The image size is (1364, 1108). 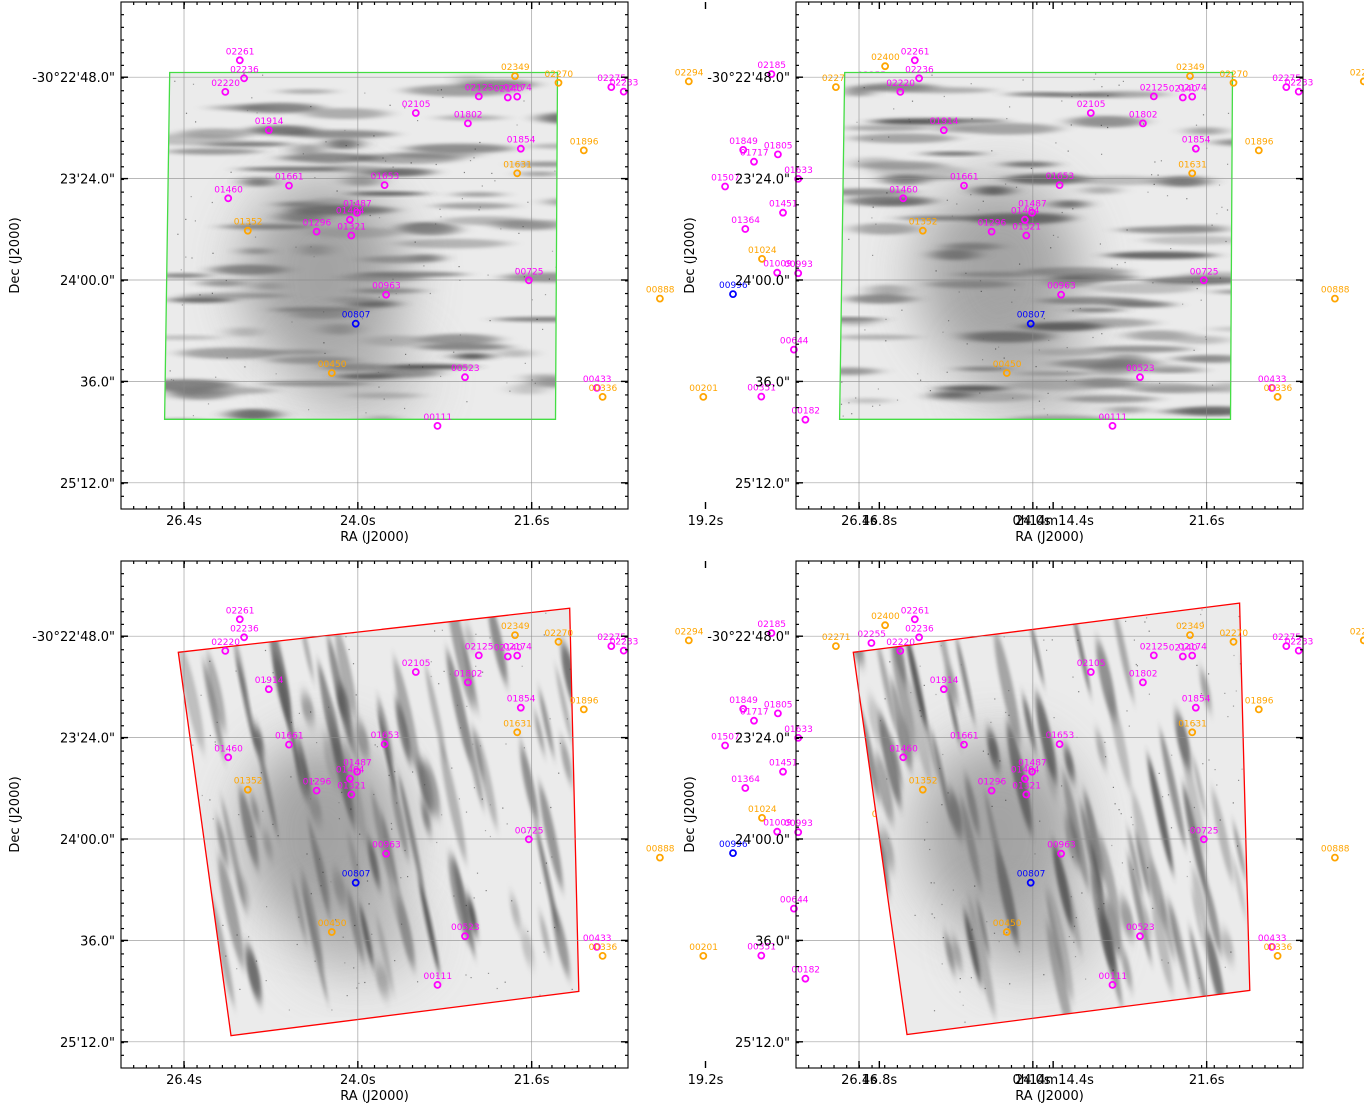 I want to click on source-label-00888: 00888, so click(x=1335, y=291).